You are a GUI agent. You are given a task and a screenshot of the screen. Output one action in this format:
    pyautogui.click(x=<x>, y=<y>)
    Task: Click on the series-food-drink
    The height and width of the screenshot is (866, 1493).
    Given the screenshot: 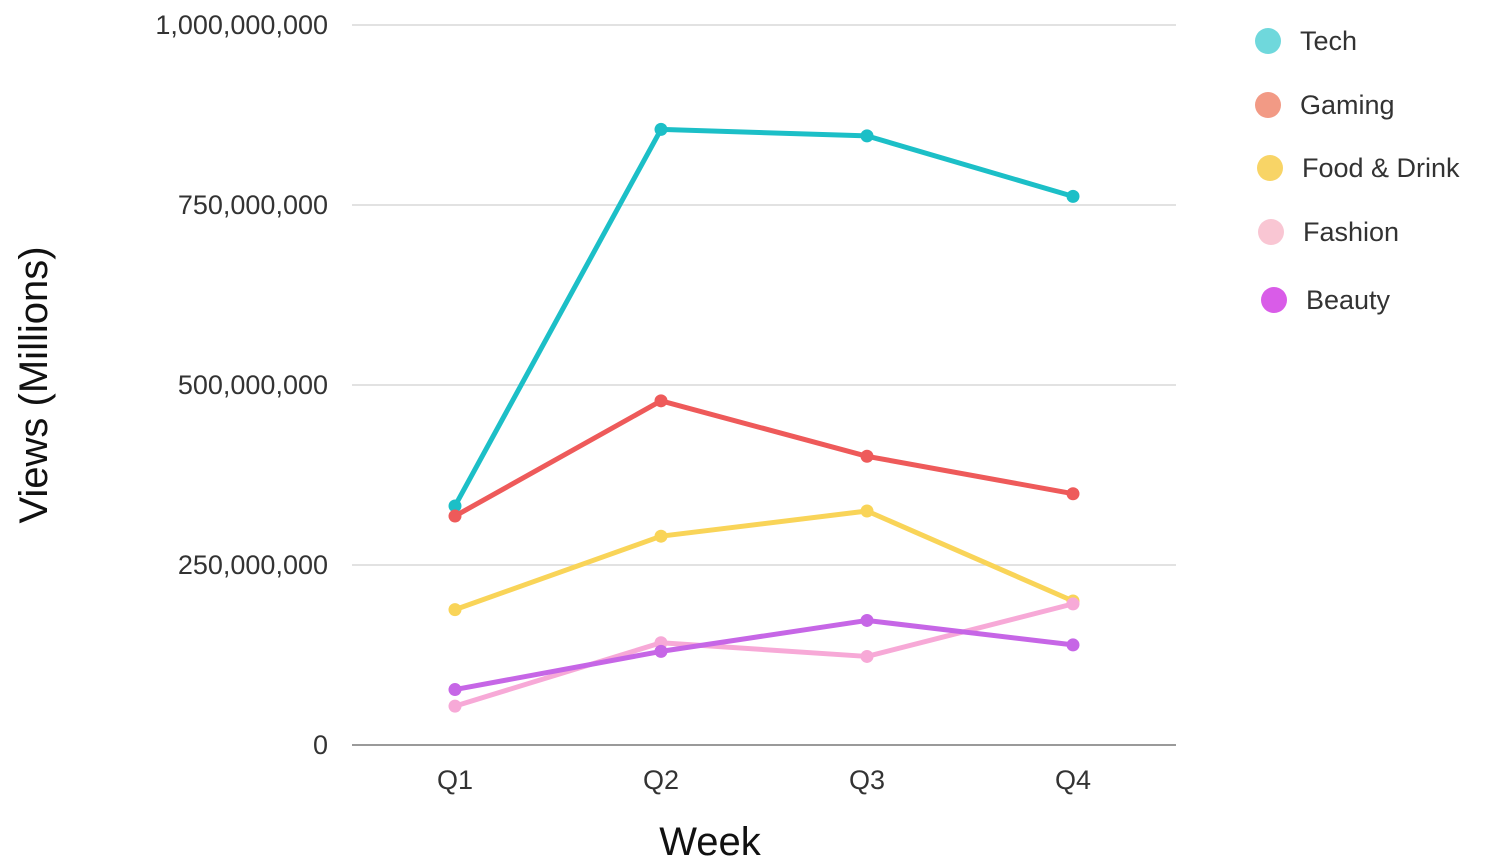 What is the action you would take?
    pyautogui.click(x=764, y=560)
    